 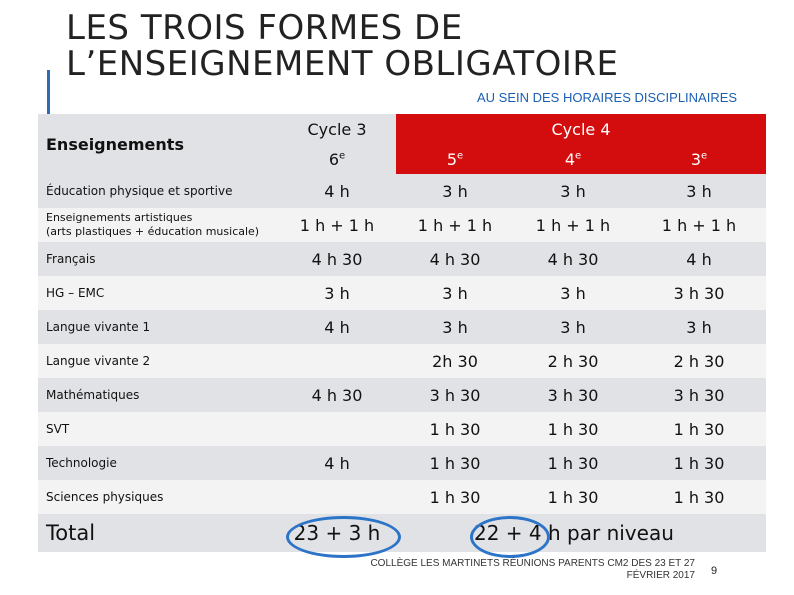 What do you see at coordinates (158, 395) in the screenshot?
I see `subject-label: Mathématiques` at bounding box center [158, 395].